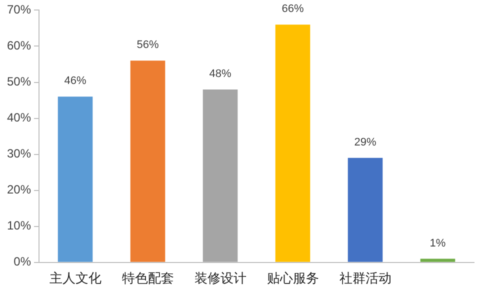 This screenshot has height=292, width=484. What do you see at coordinates (220, 279) in the screenshot?
I see `x-tick-label: 装修设计` at bounding box center [220, 279].